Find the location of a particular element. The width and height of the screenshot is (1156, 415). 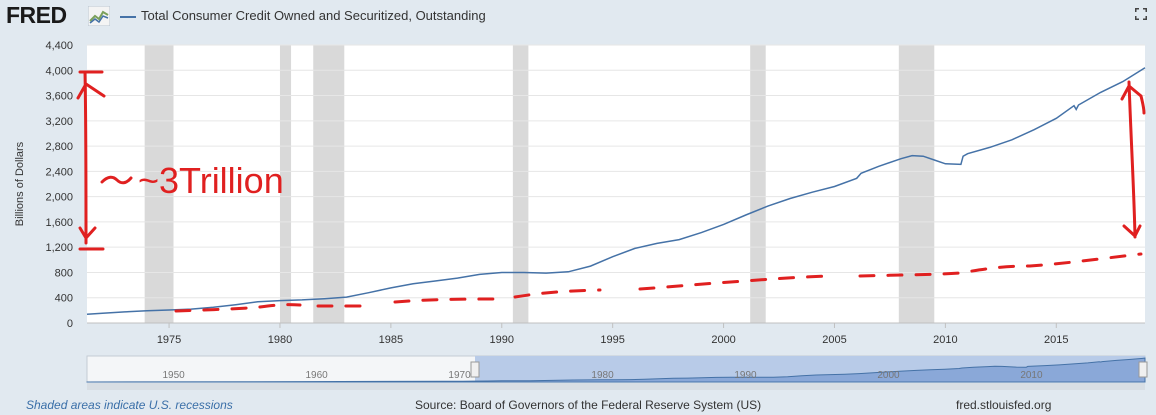

navigator-tick-label: 2010 is located at coordinates (1031, 375).